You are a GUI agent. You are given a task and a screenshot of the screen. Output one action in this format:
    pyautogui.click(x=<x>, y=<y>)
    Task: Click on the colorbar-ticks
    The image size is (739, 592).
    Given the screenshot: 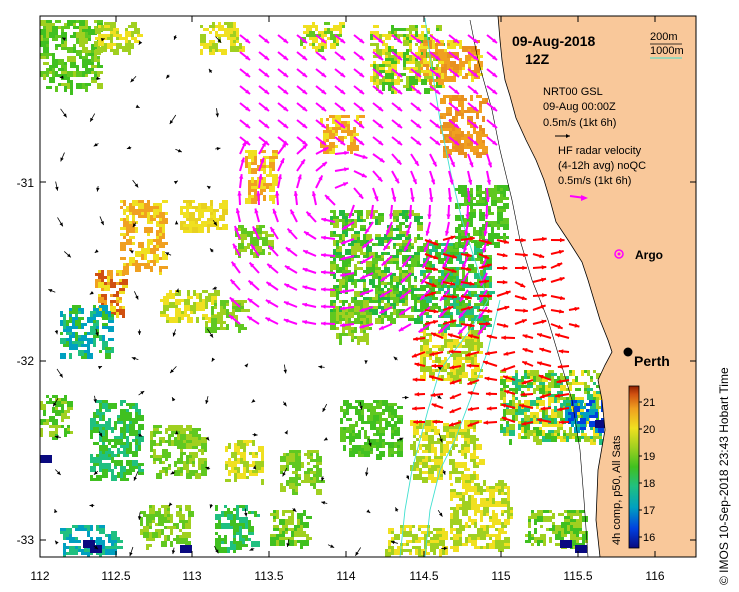 What is the action you would take?
    pyautogui.click(x=640, y=469)
    